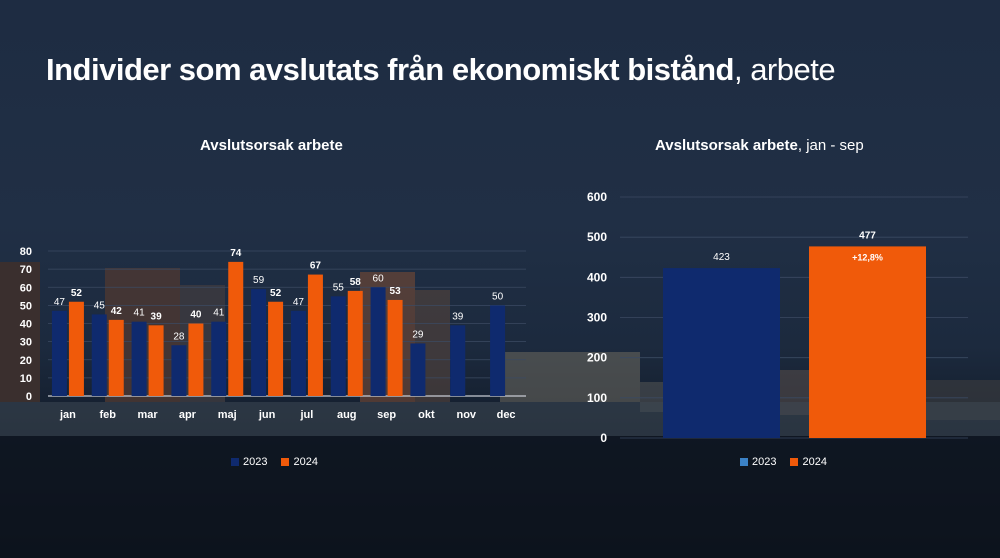 The width and height of the screenshot is (1000, 558). What do you see at coordinates (830, 145) in the screenshot?
I see `chart-title-total-subtitle: , jan - sep` at bounding box center [830, 145].